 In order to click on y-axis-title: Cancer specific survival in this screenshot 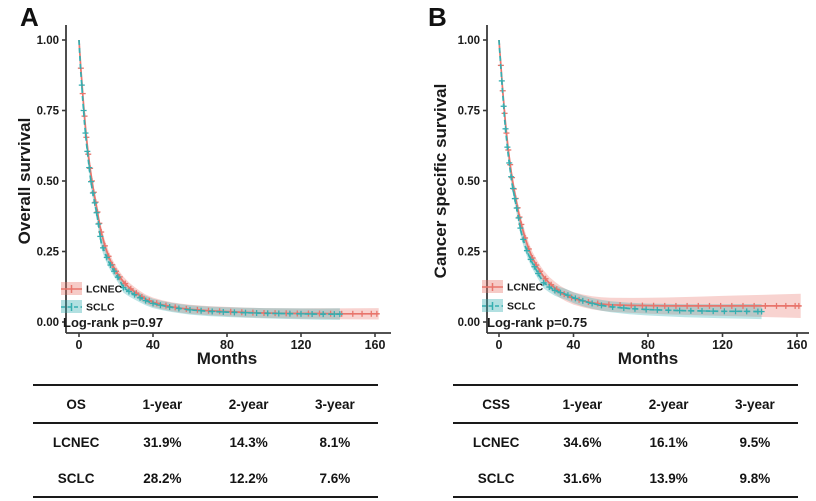, I will do `click(440, 181)`.